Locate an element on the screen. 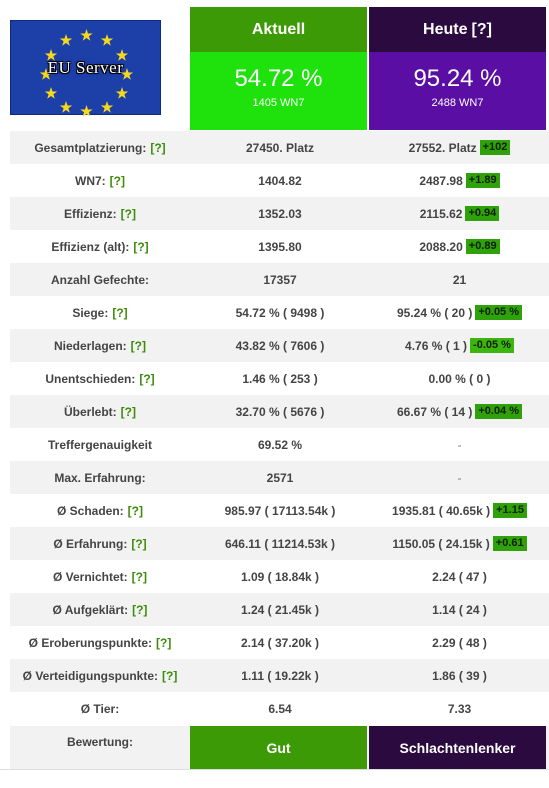  delta-badge: +102 is located at coordinates (495, 147).